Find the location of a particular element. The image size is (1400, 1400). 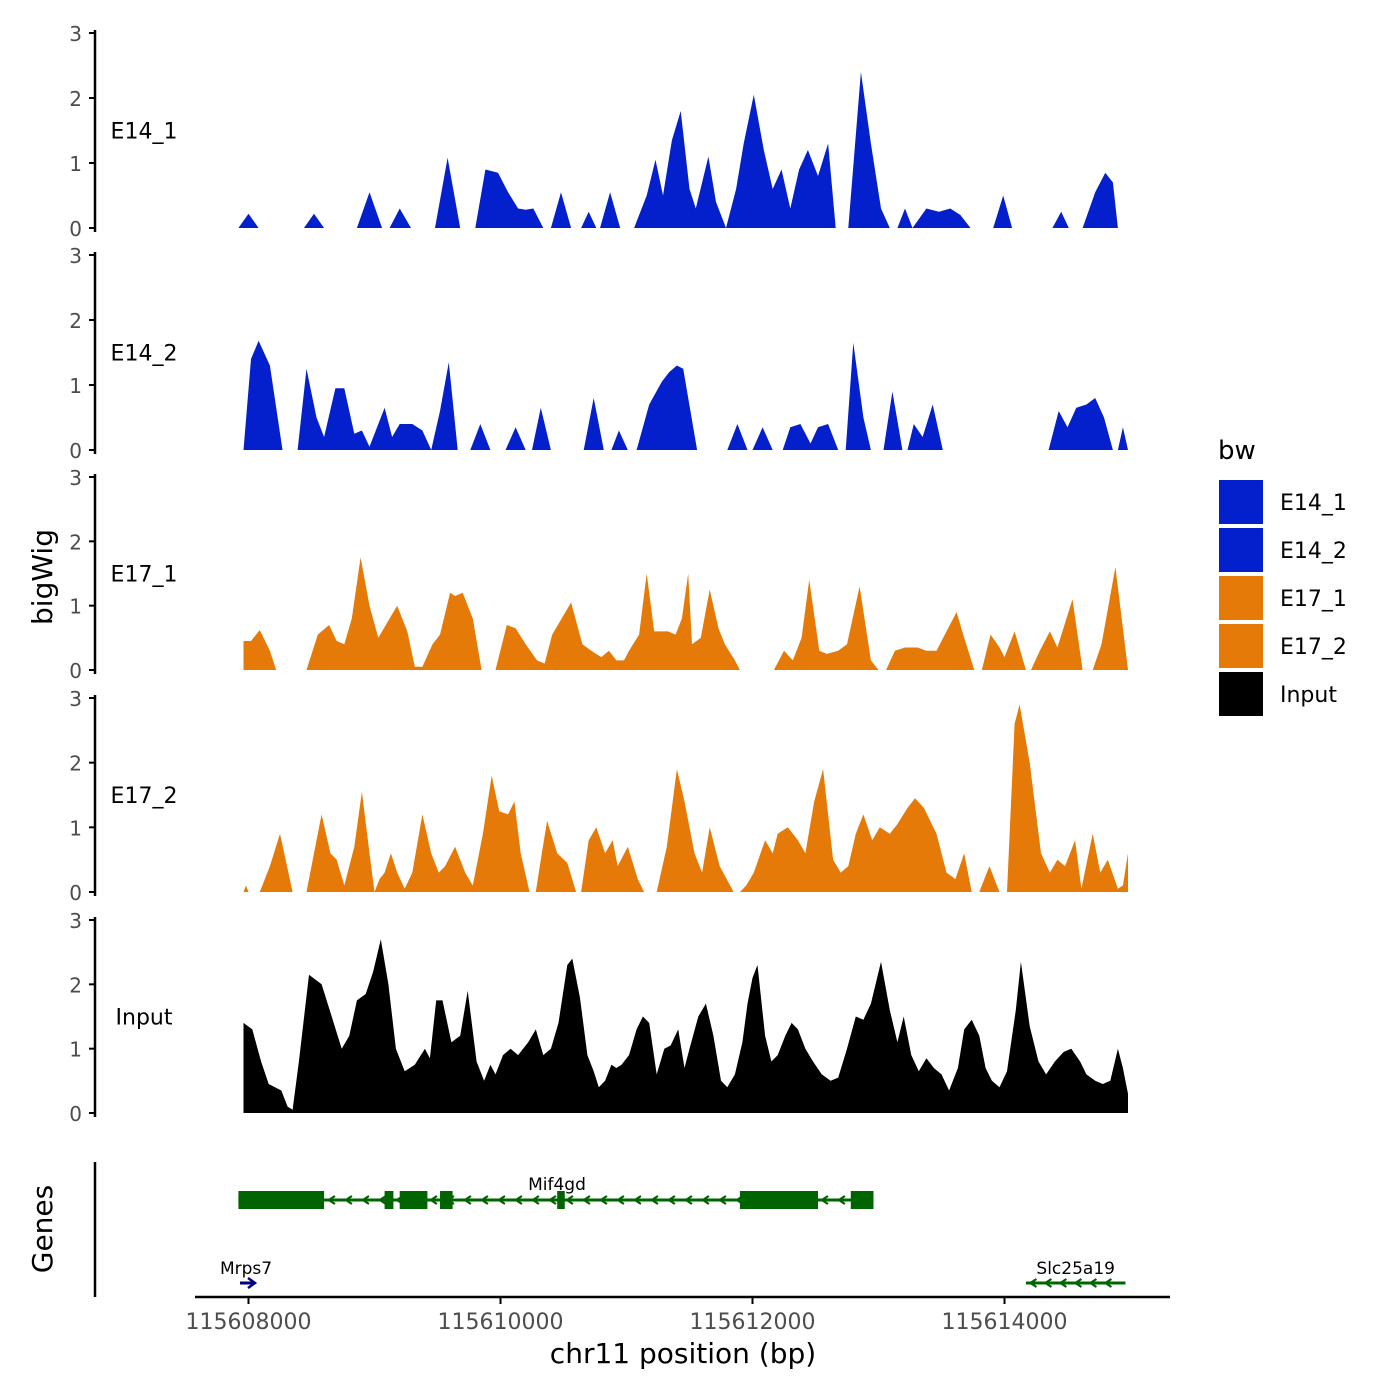

legend-label: E14_1 is located at coordinates (1313, 503).